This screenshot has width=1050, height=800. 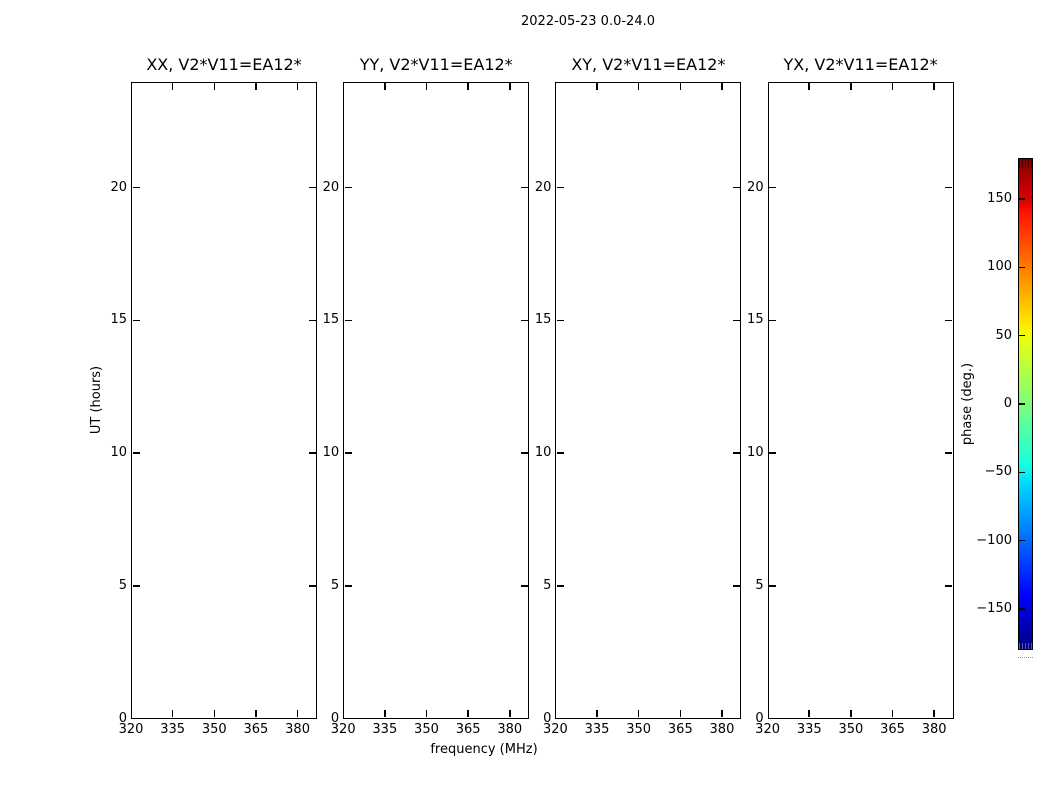 What do you see at coordinates (484, 749) in the screenshot?
I see `x-axis-label: frequency (MHz)` at bounding box center [484, 749].